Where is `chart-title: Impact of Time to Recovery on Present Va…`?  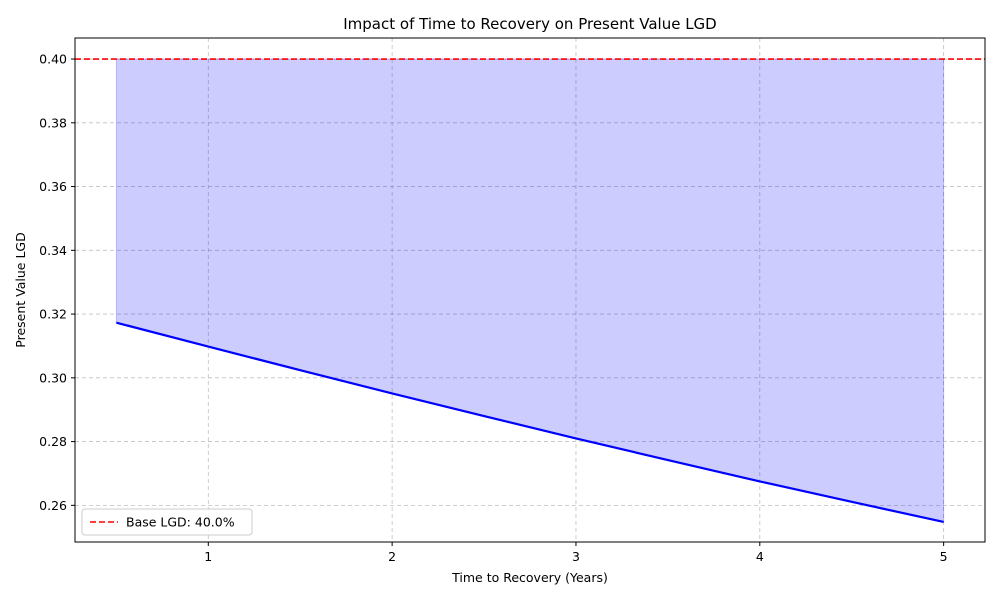
chart-title: Impact of Time to Recovery on Present Va… is located at coordinates (529, 24).